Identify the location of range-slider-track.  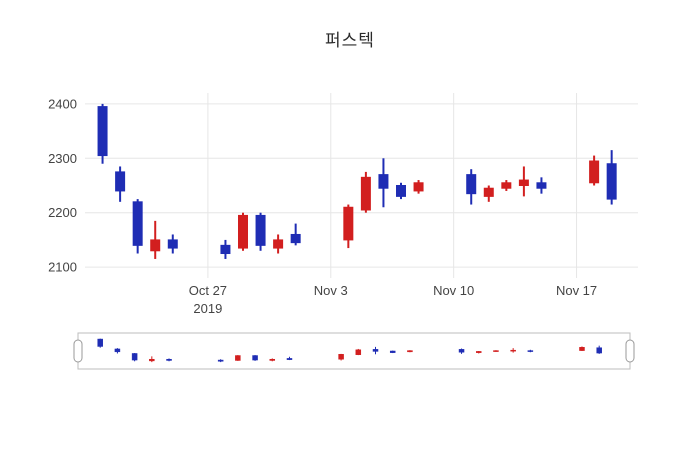
(354, 351).